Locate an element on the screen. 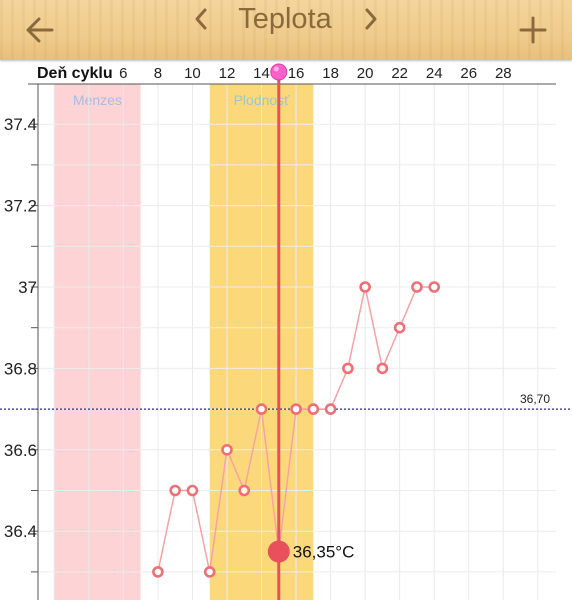 The height and width of the screenshot is (600, 572). y-tick-label: 37.2 is located at coordinates (20, 206).